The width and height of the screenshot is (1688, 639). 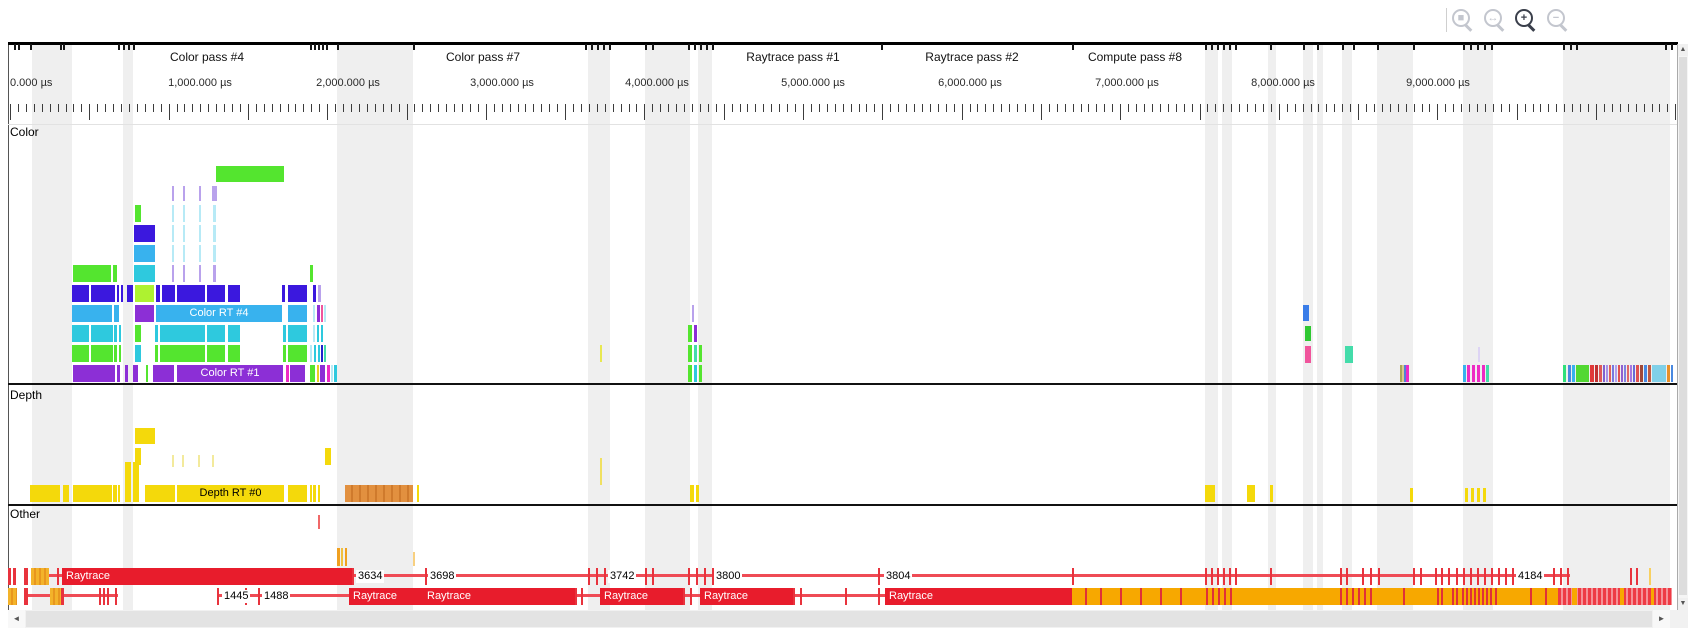 What do you see at coordinates (230, 373) in the screenshot?
I see `color-rt-1-bar: Color RT #1` at bounding box center [230, 373].